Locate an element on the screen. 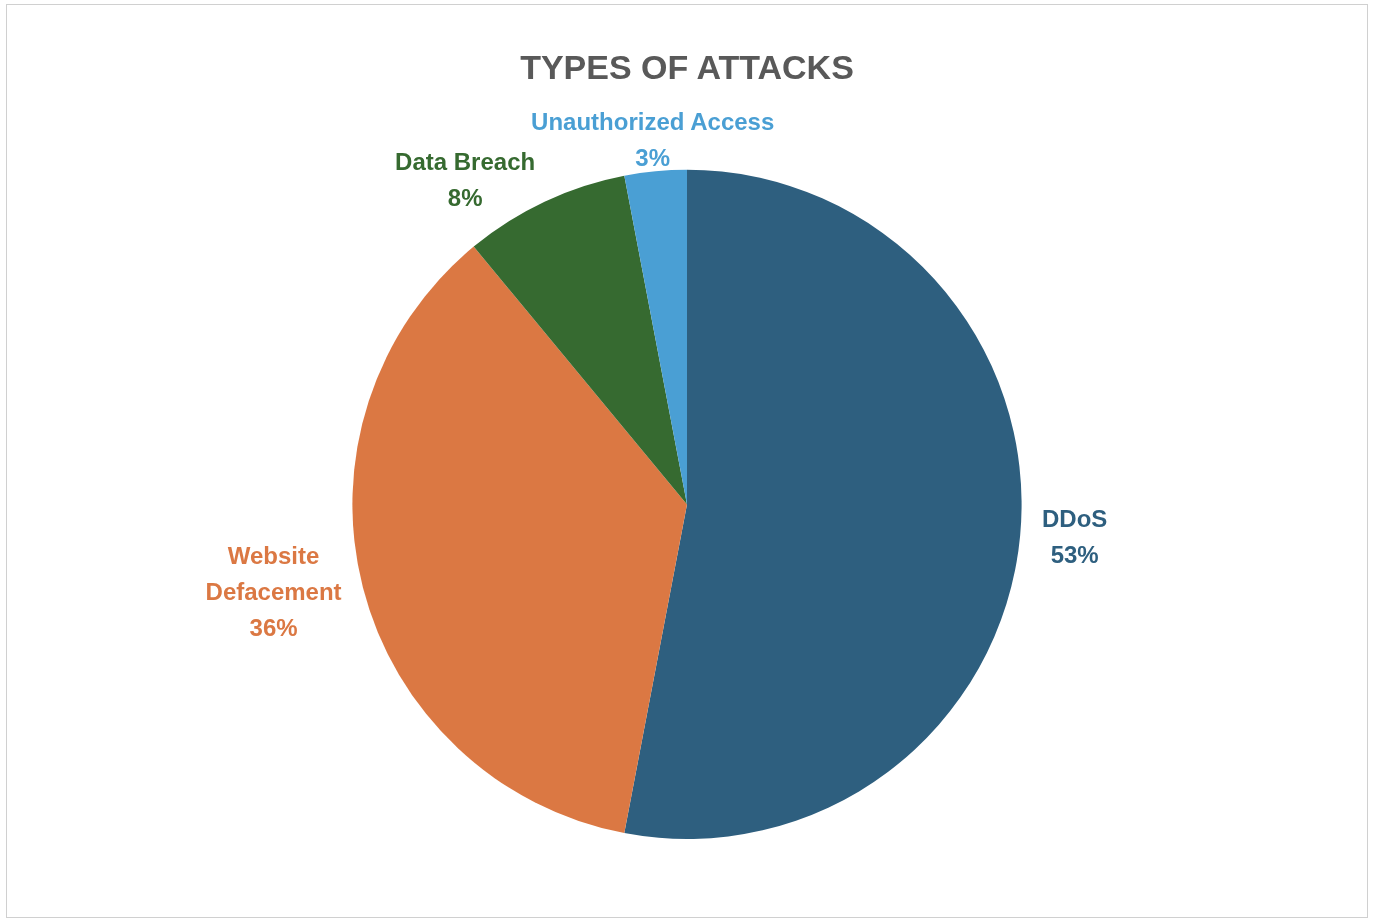 This screenshot has height=924, width=1374. chart-title: TYPES OF ATTACKS is located at coordinates (687, 66).